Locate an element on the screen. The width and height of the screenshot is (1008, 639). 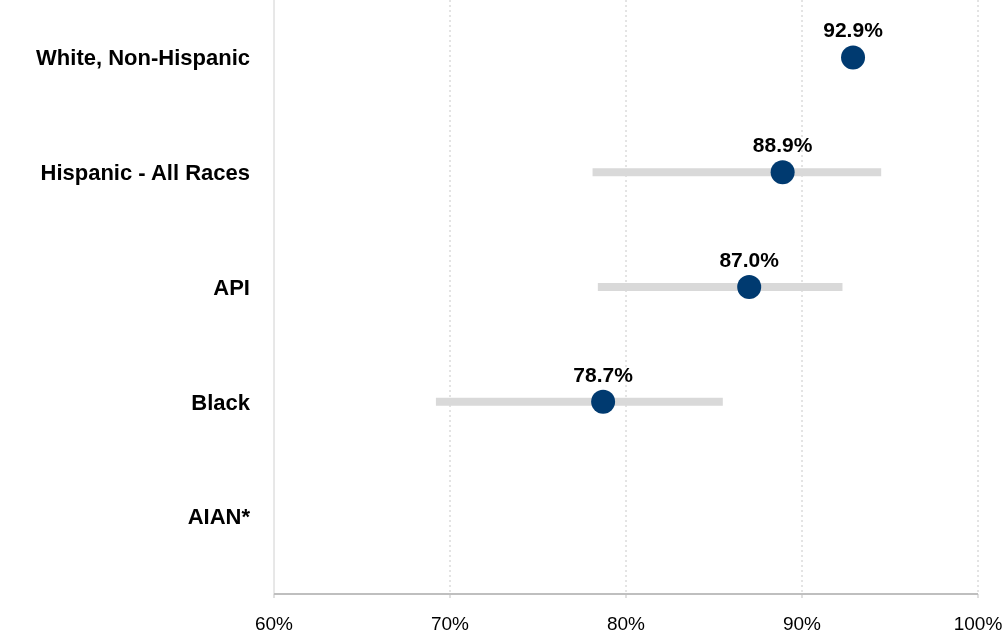
x-tick-label: 80% is located at coordinates (626, 623).